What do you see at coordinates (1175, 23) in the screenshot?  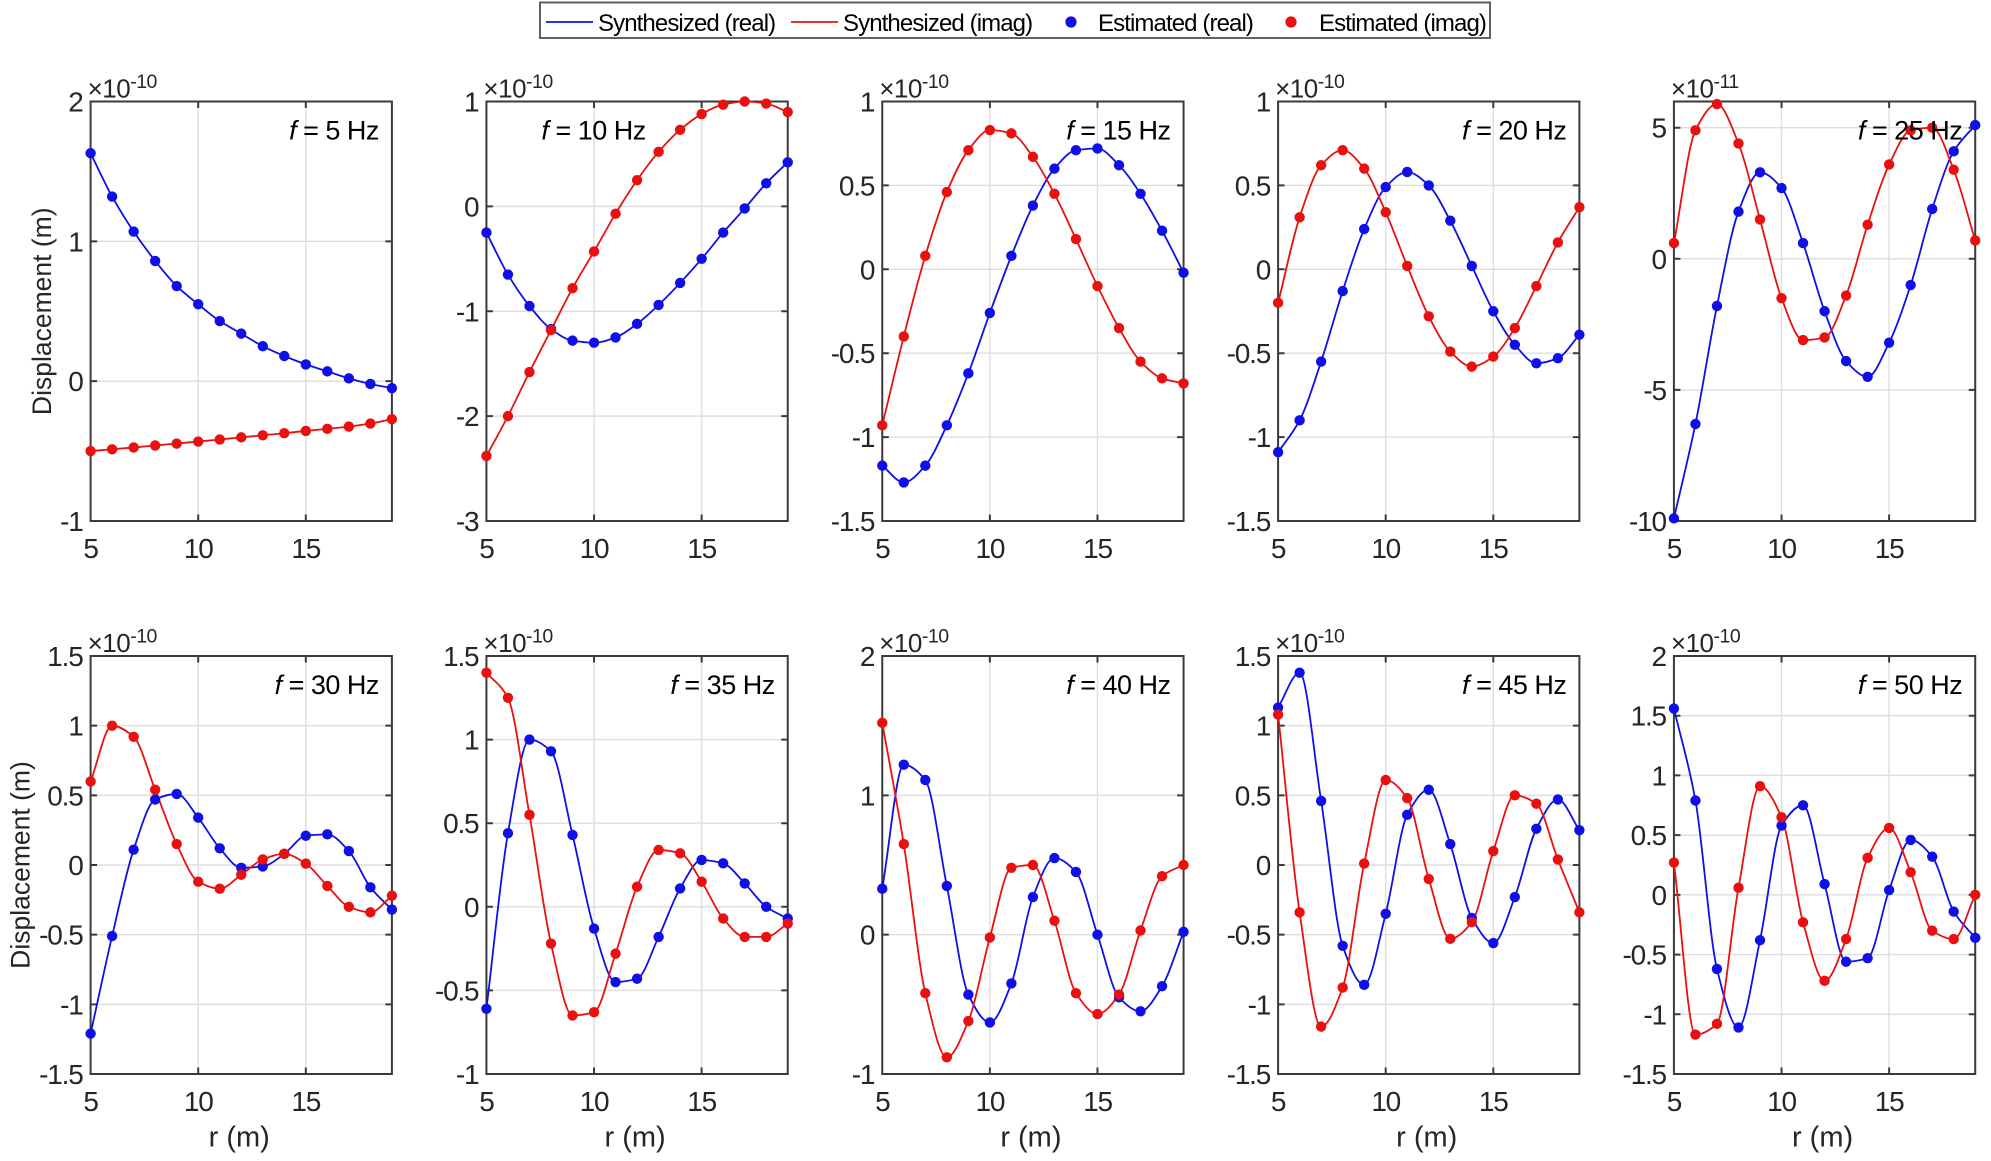 I see `svg-text: Estimated (real)` at bounding box center [1175, 23].